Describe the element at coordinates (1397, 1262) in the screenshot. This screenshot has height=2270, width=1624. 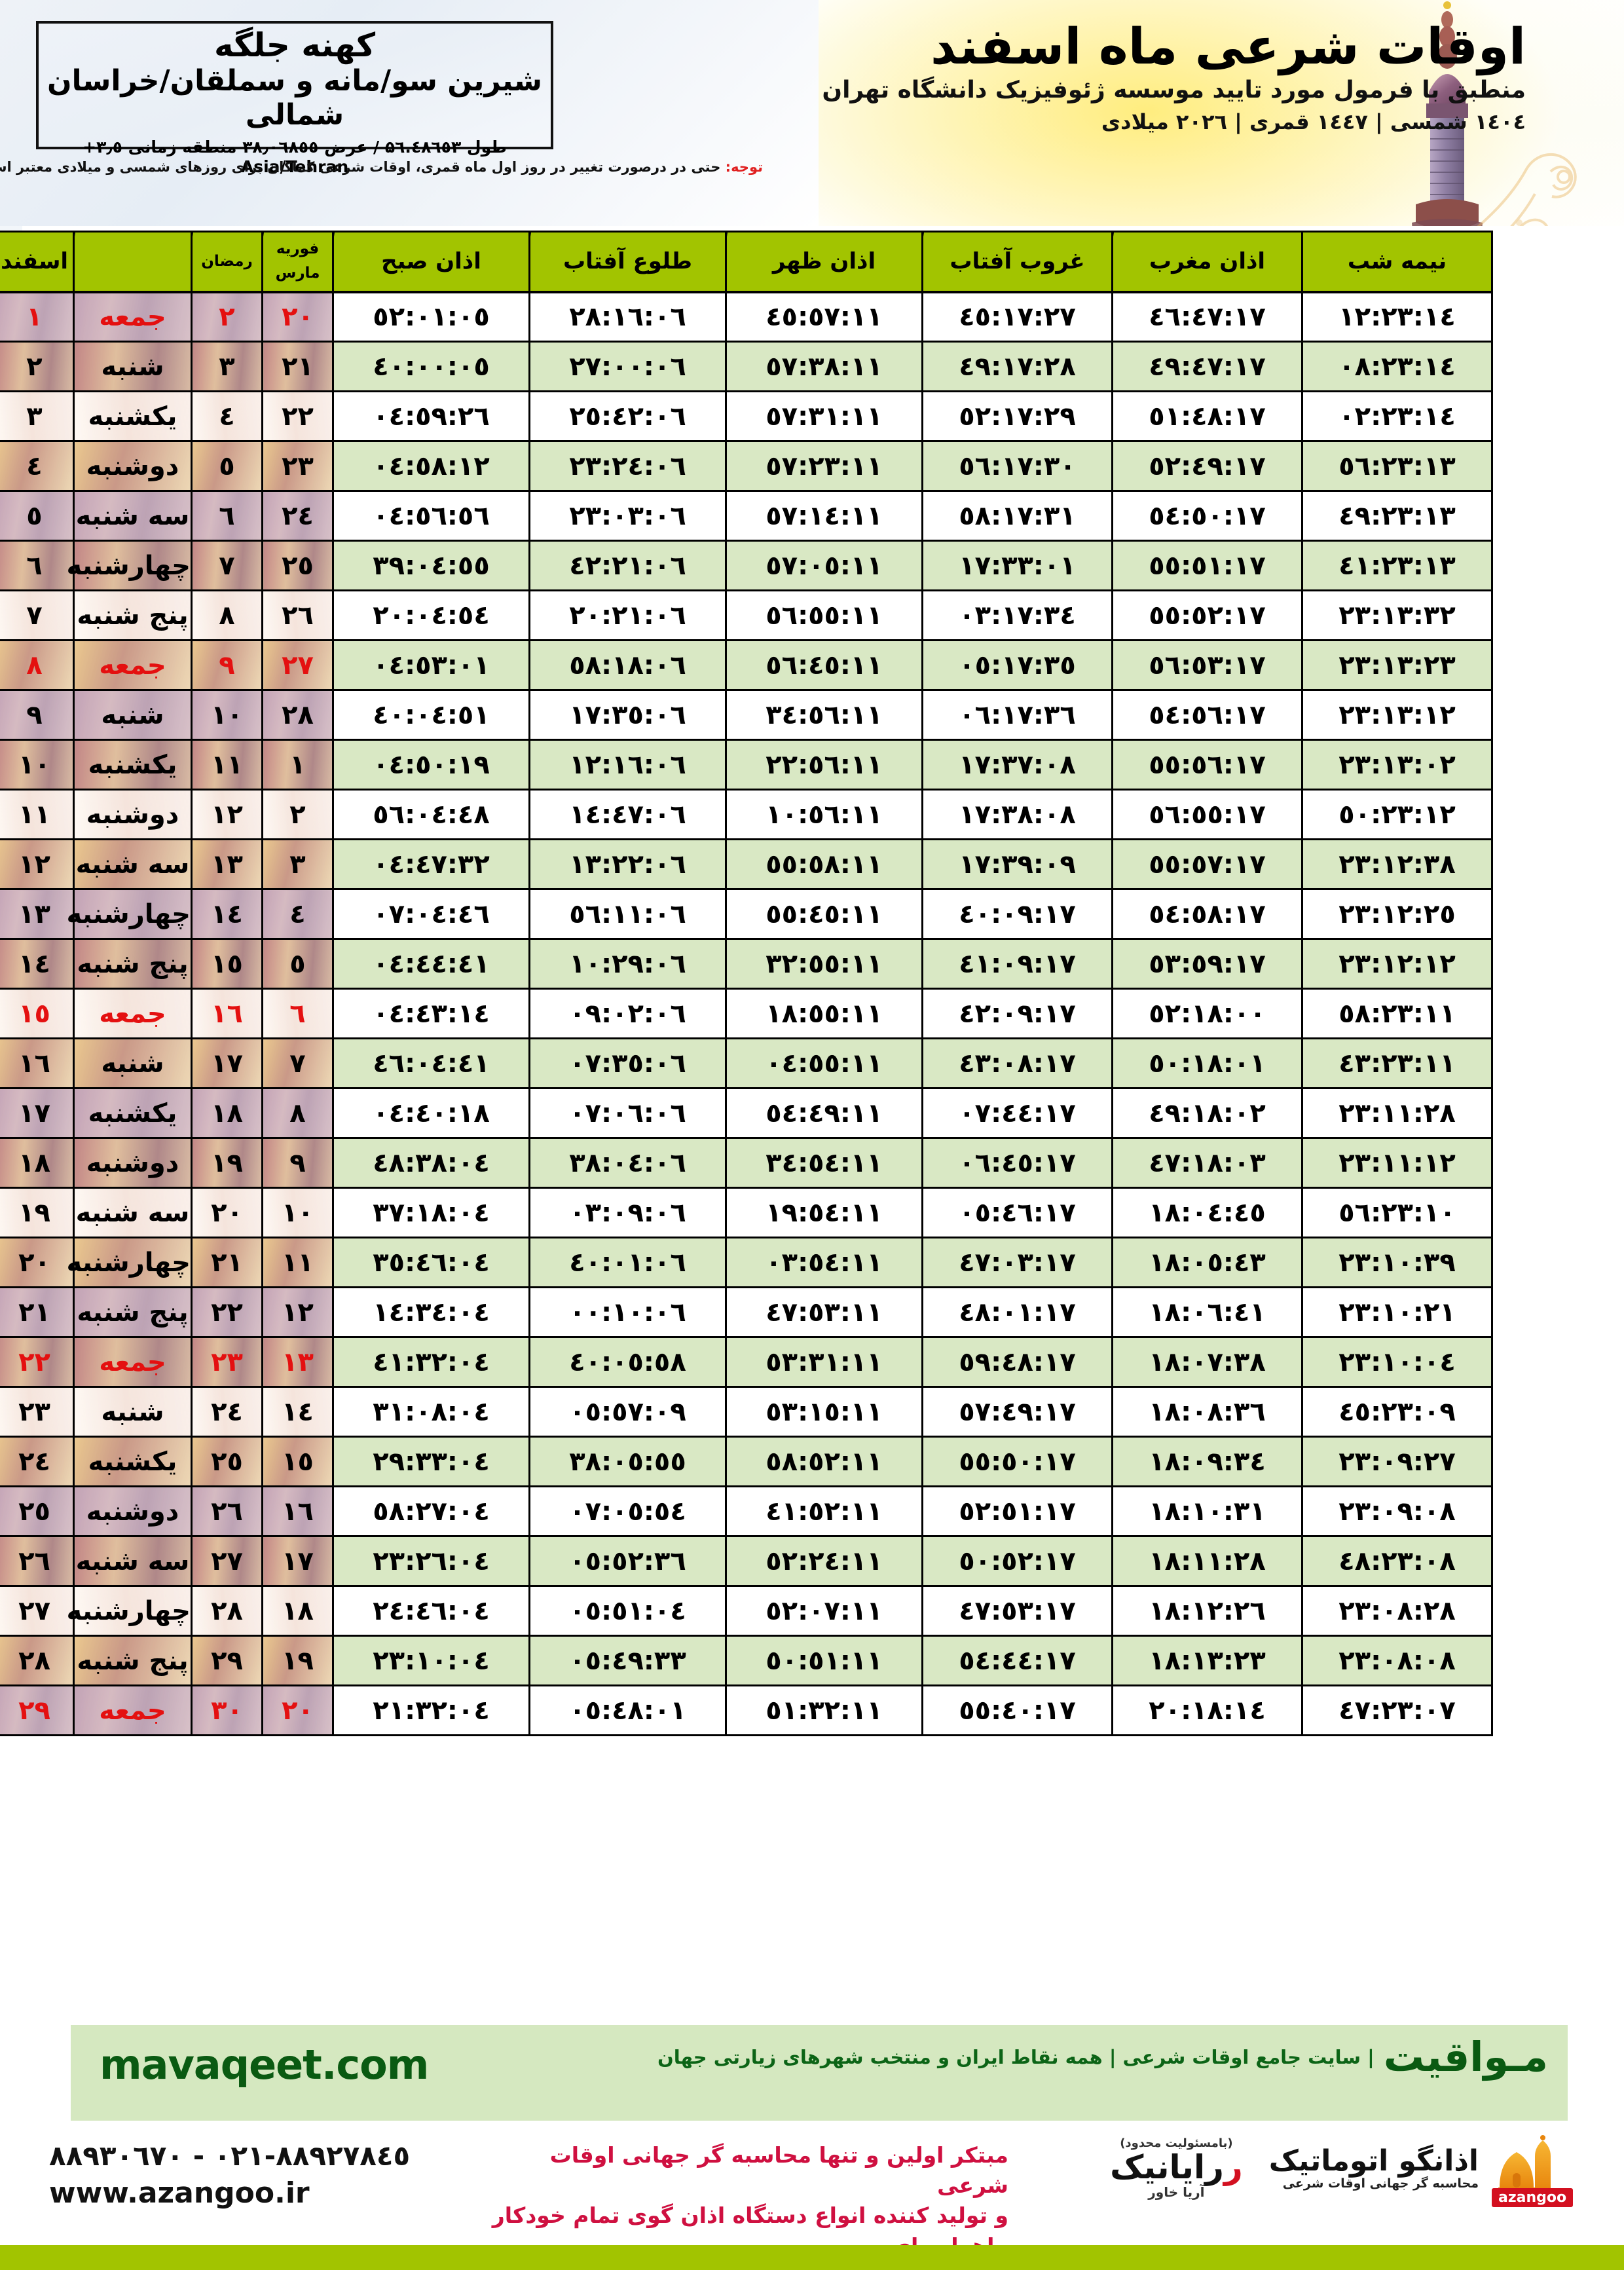
I see `cell-nimeshab: ۲۳:۱۰:۳۹` at that location.